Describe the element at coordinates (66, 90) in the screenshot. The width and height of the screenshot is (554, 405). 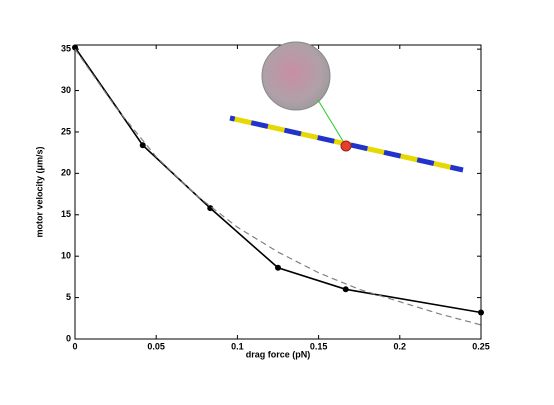
I see `y-tick-label: 30` at that location.